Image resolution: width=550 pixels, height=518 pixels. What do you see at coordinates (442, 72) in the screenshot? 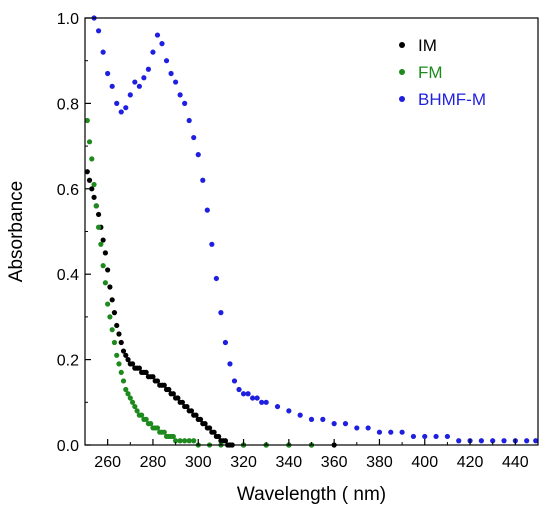
I see `legend: IM FM BHMF-M` at bounding box center [442, 72].